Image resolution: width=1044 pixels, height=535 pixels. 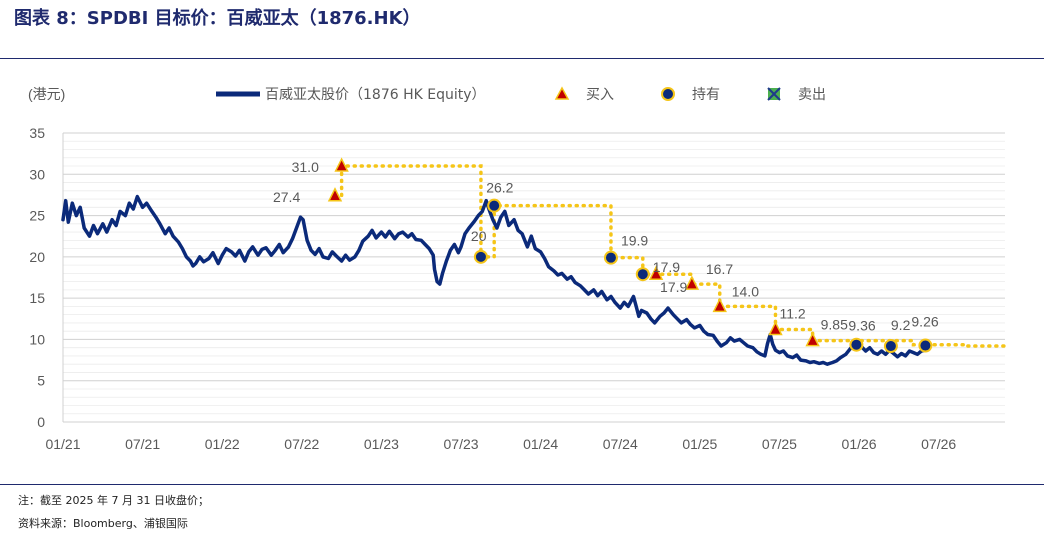 What do you see at coordinates (924, 322) in the screenshot?
I see `target-data-label: 9.26` at bounding box center [924, 322].